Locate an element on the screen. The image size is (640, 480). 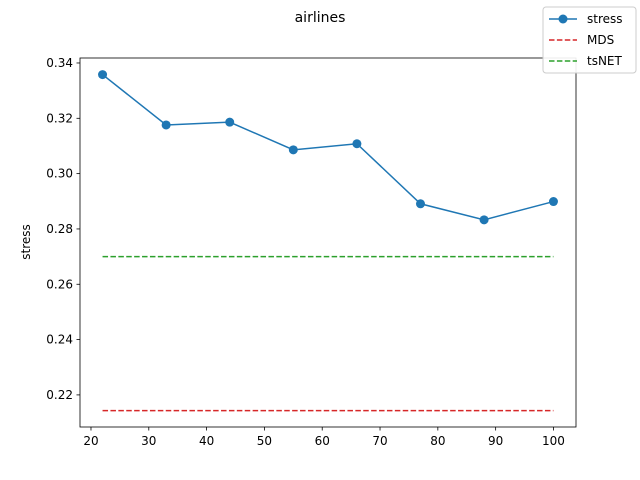
legend: stress MDS tsNET is located at coordinates (589, 40).